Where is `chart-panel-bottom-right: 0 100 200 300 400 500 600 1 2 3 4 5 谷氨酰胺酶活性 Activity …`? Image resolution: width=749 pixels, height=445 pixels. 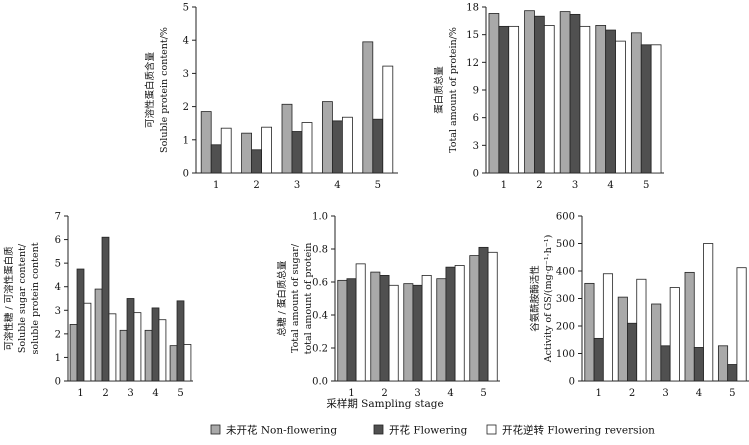
chart-panel-bottom-right: 0 100 200 300 400 500 600 1 2 3 4 5 谷氨酰胺酶活性 Activity … is located at coordinates (639, 305).